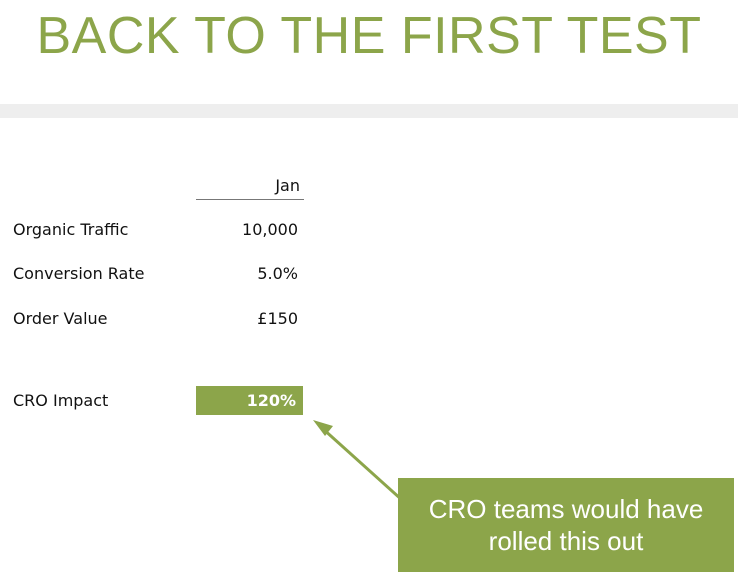 The image size is (738, 579). What do you see at coordinates (323, 428) in the screenshot?
I see `arrow-head` at bounding box center [323, 428].